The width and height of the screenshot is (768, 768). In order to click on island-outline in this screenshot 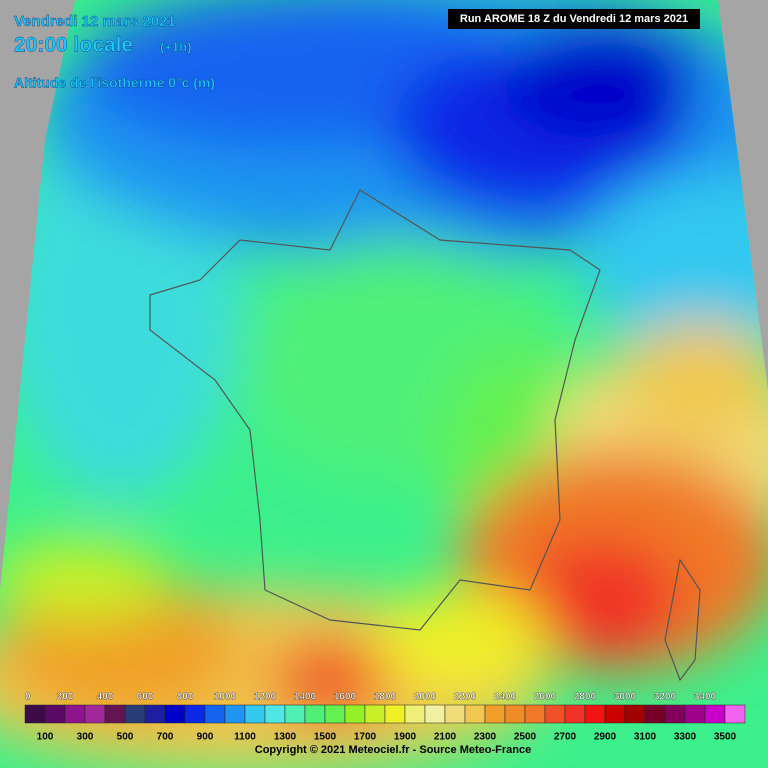, I will do `click(682, 620)`.